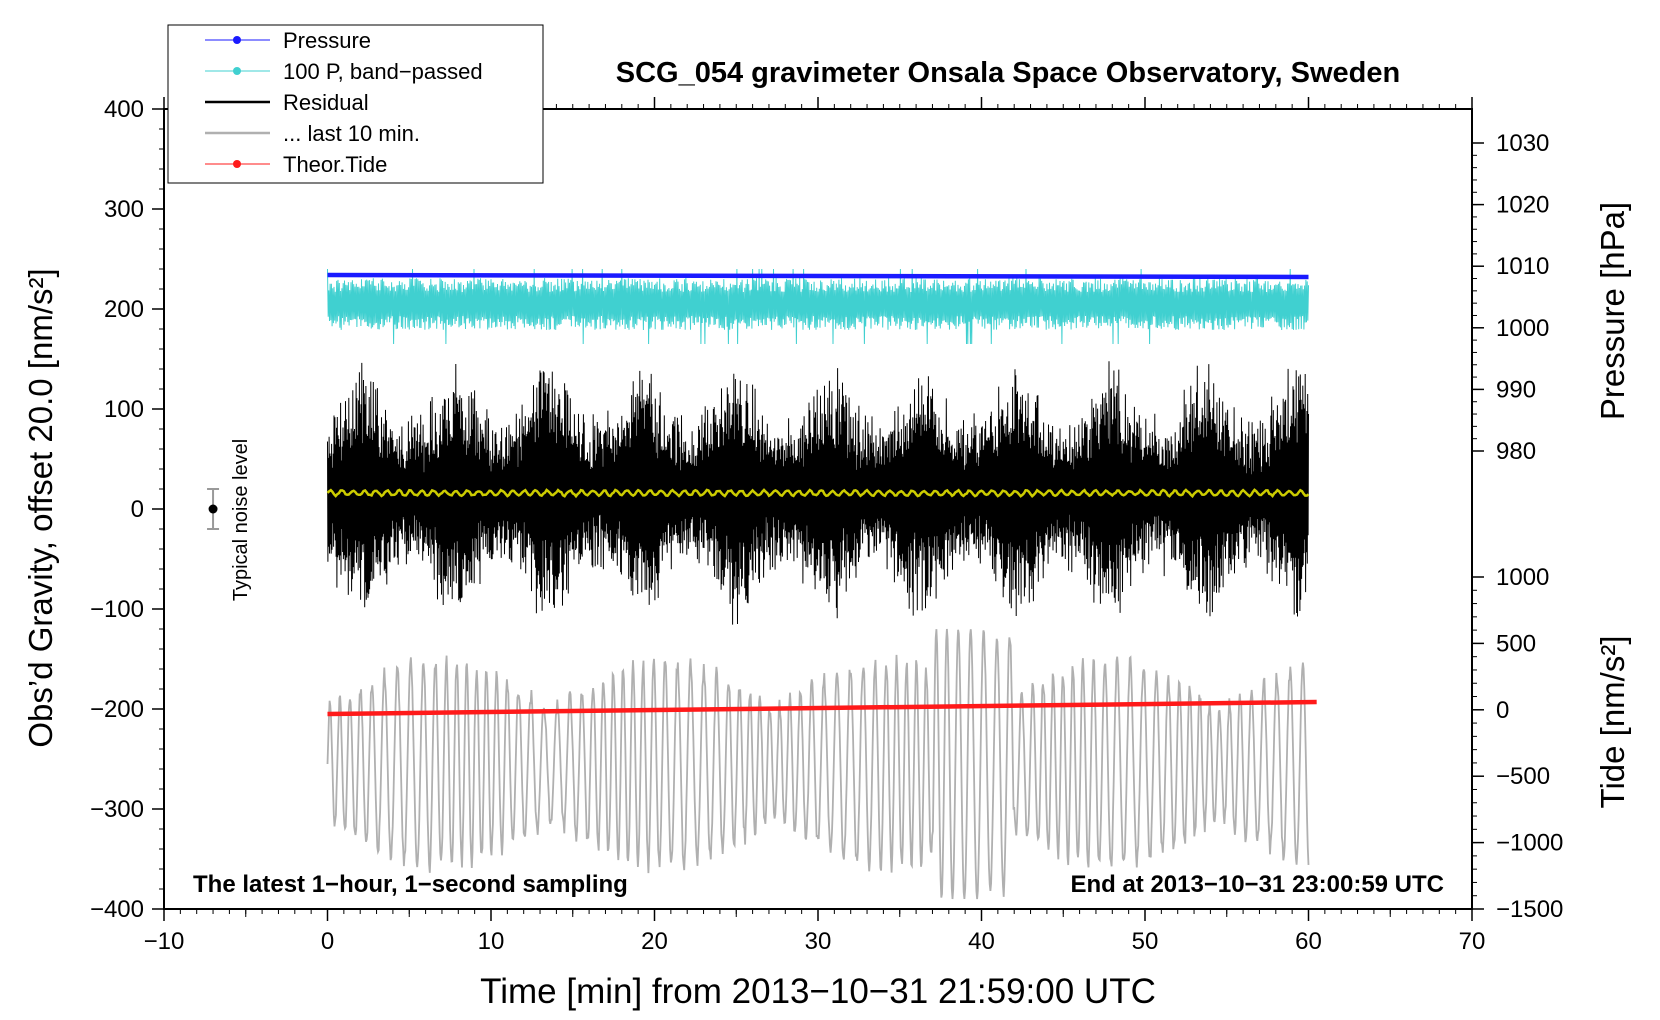 The width and height of the screenshot is (1660, 1020). I want to click on x-tick-label: 10, so click(491, 941).